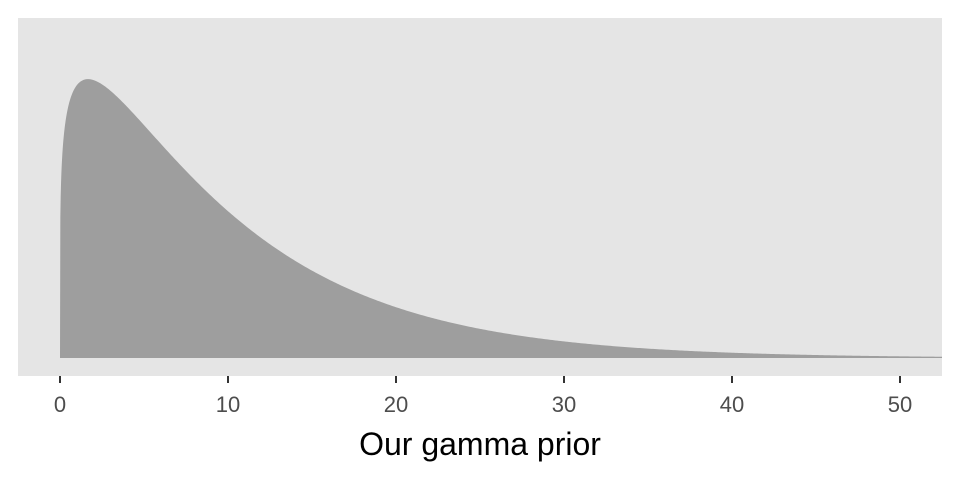 The width and height of the screenshot is (960, 480). Describe the element at coordinates (396, 404) in the screenshot. I see `x-tick-label: 20` at that location.